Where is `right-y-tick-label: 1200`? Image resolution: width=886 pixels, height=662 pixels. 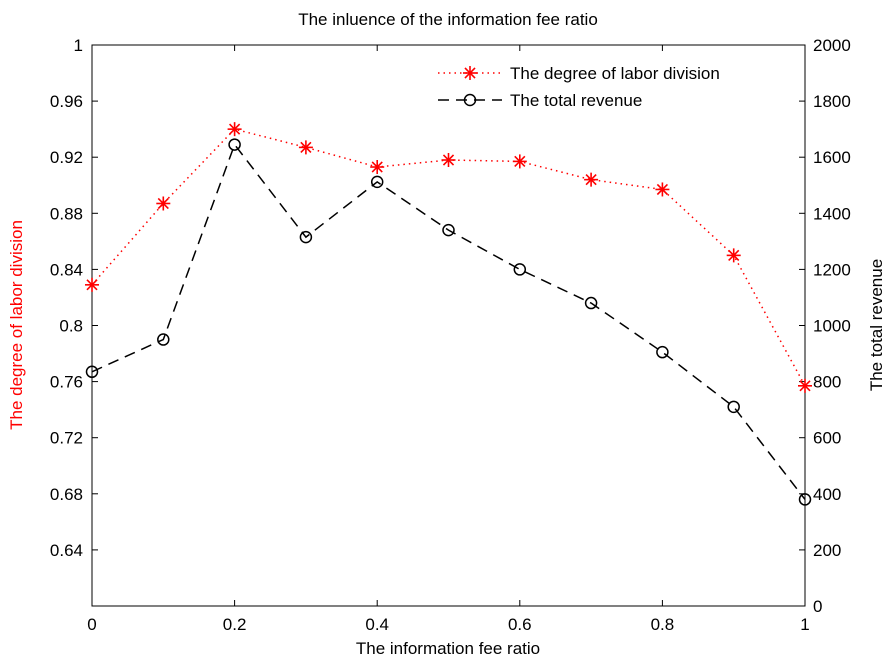
right-y-tick-label: 1200 is located at coordinates (832, 269).